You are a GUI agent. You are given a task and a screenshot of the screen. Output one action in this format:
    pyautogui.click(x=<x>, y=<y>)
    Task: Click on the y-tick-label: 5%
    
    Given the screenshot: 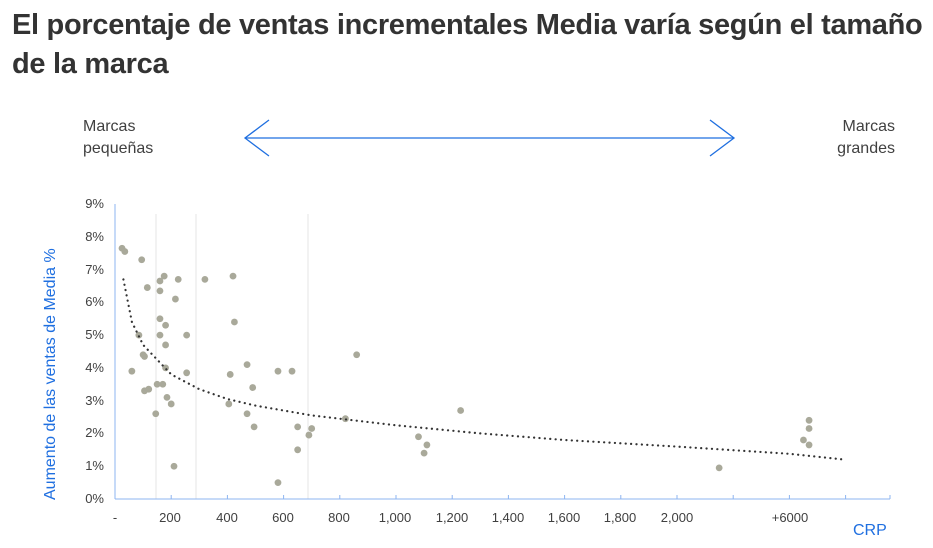 What is the action you would take?
    pyautogui.click(x=94, y=335)
    